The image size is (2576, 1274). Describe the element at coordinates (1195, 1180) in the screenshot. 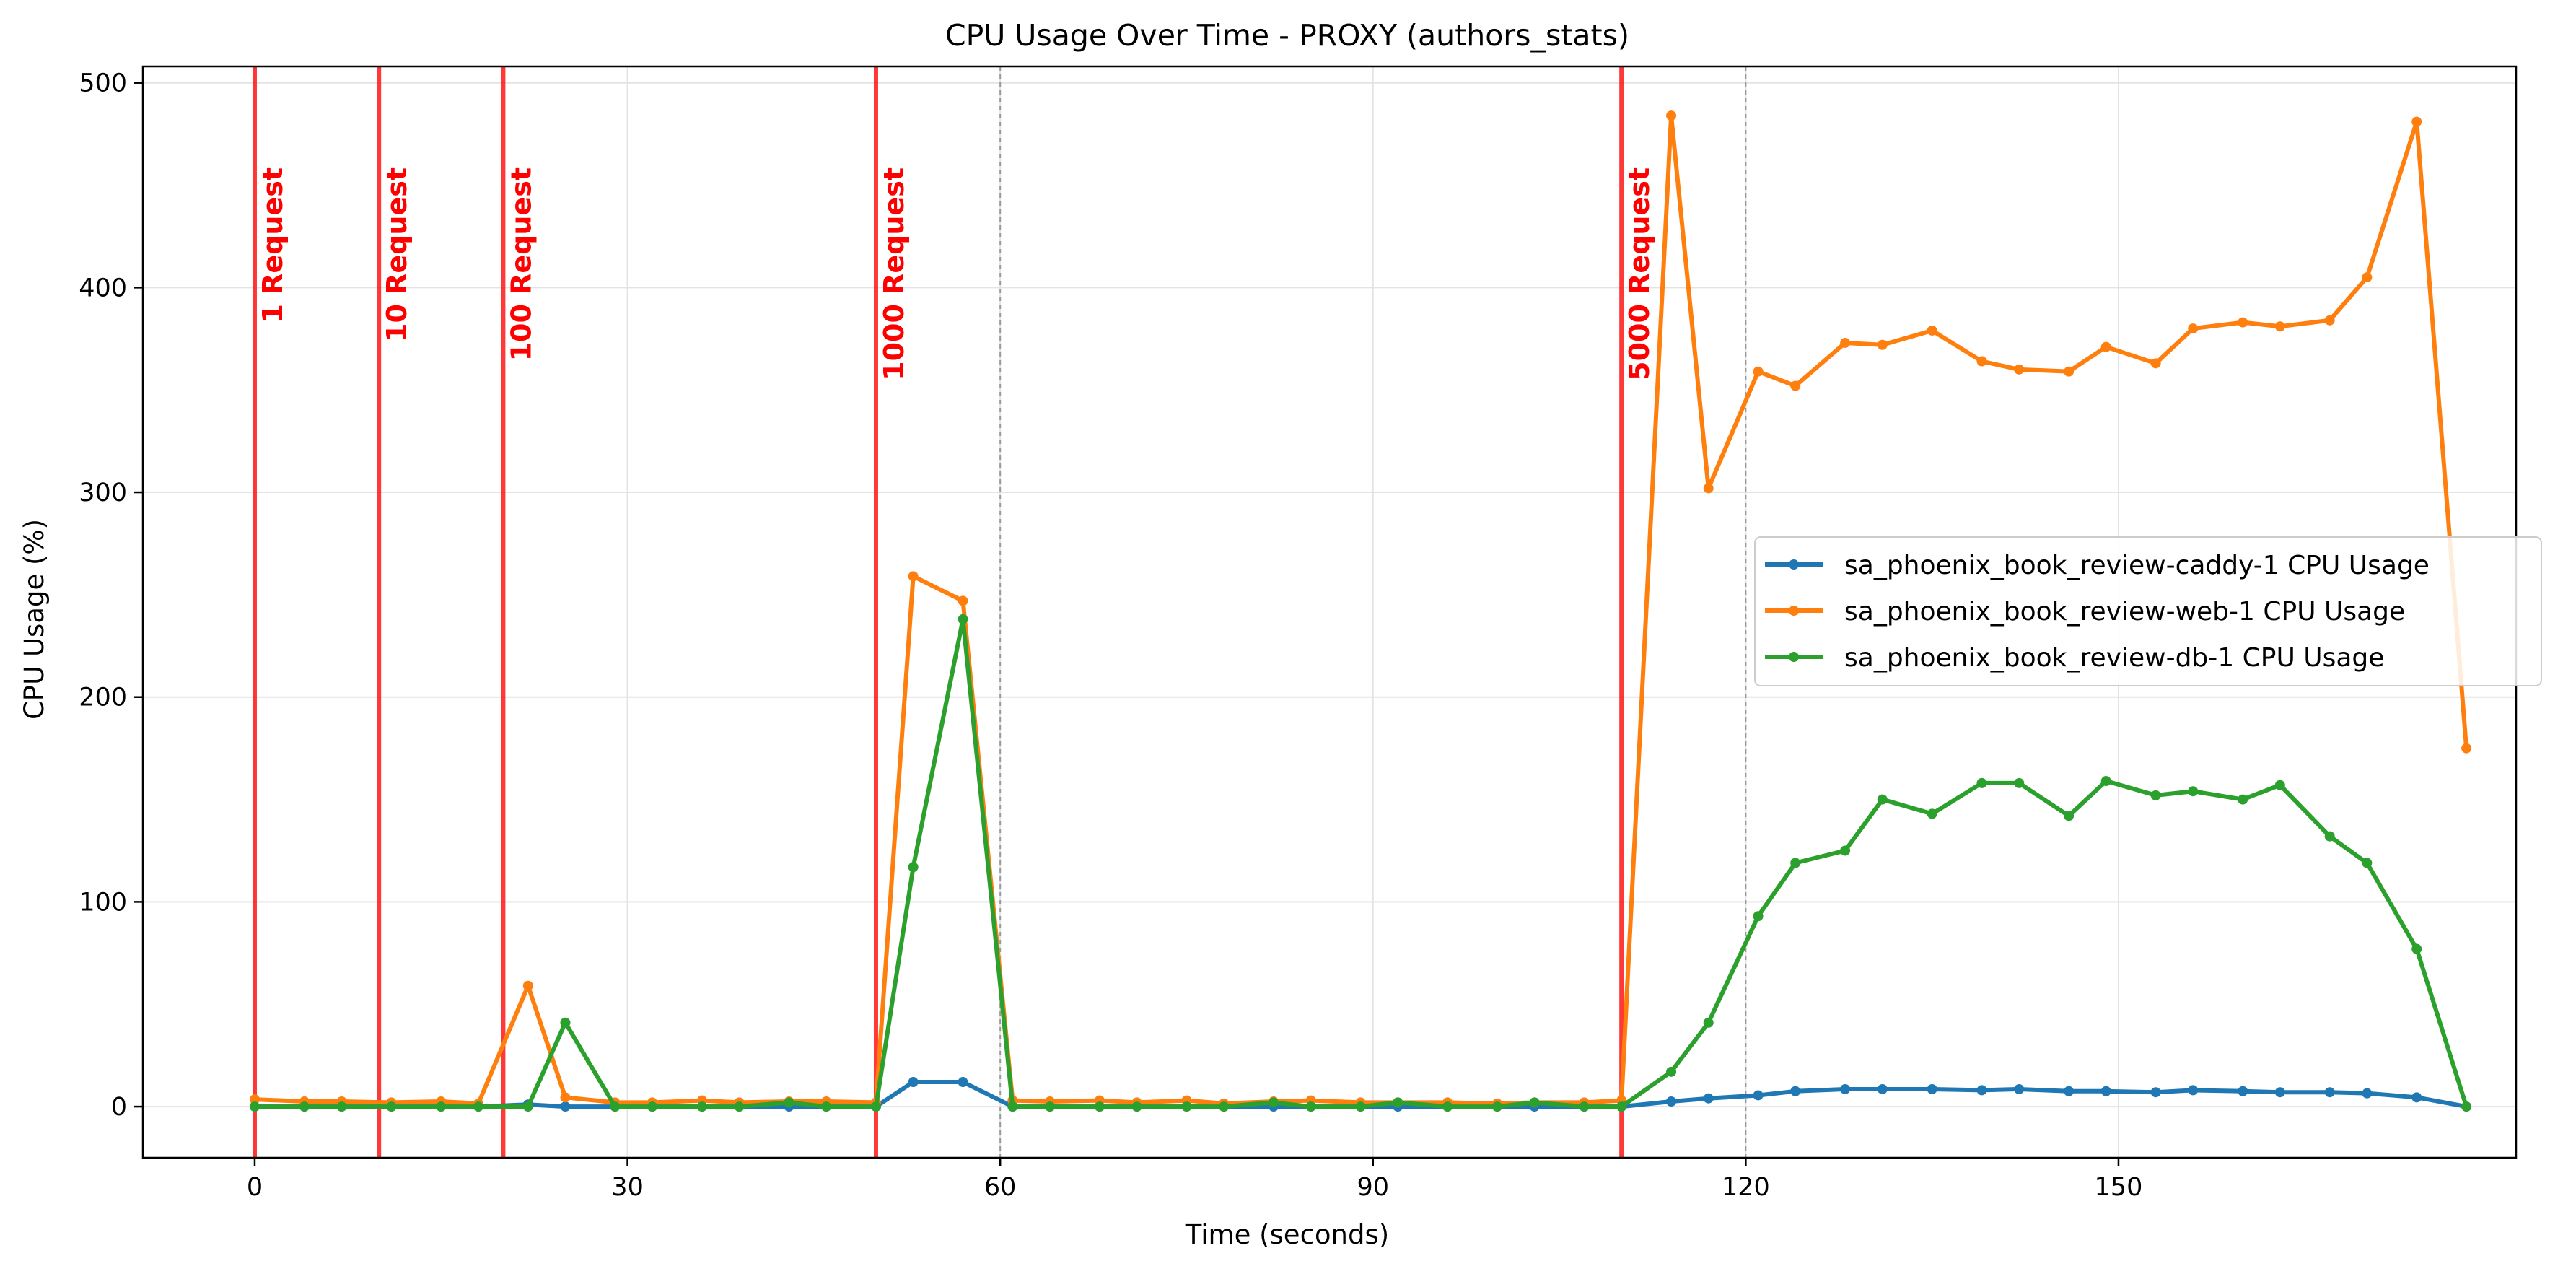

I see `x-axis-ticks: 0 30 60 90 120 150` at that location.